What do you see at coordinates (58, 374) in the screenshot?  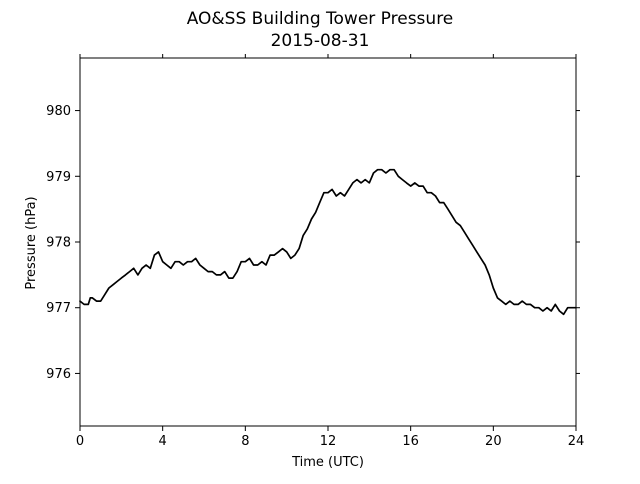 I see `y-tick-label: 976` at bounding box center [58, 374].